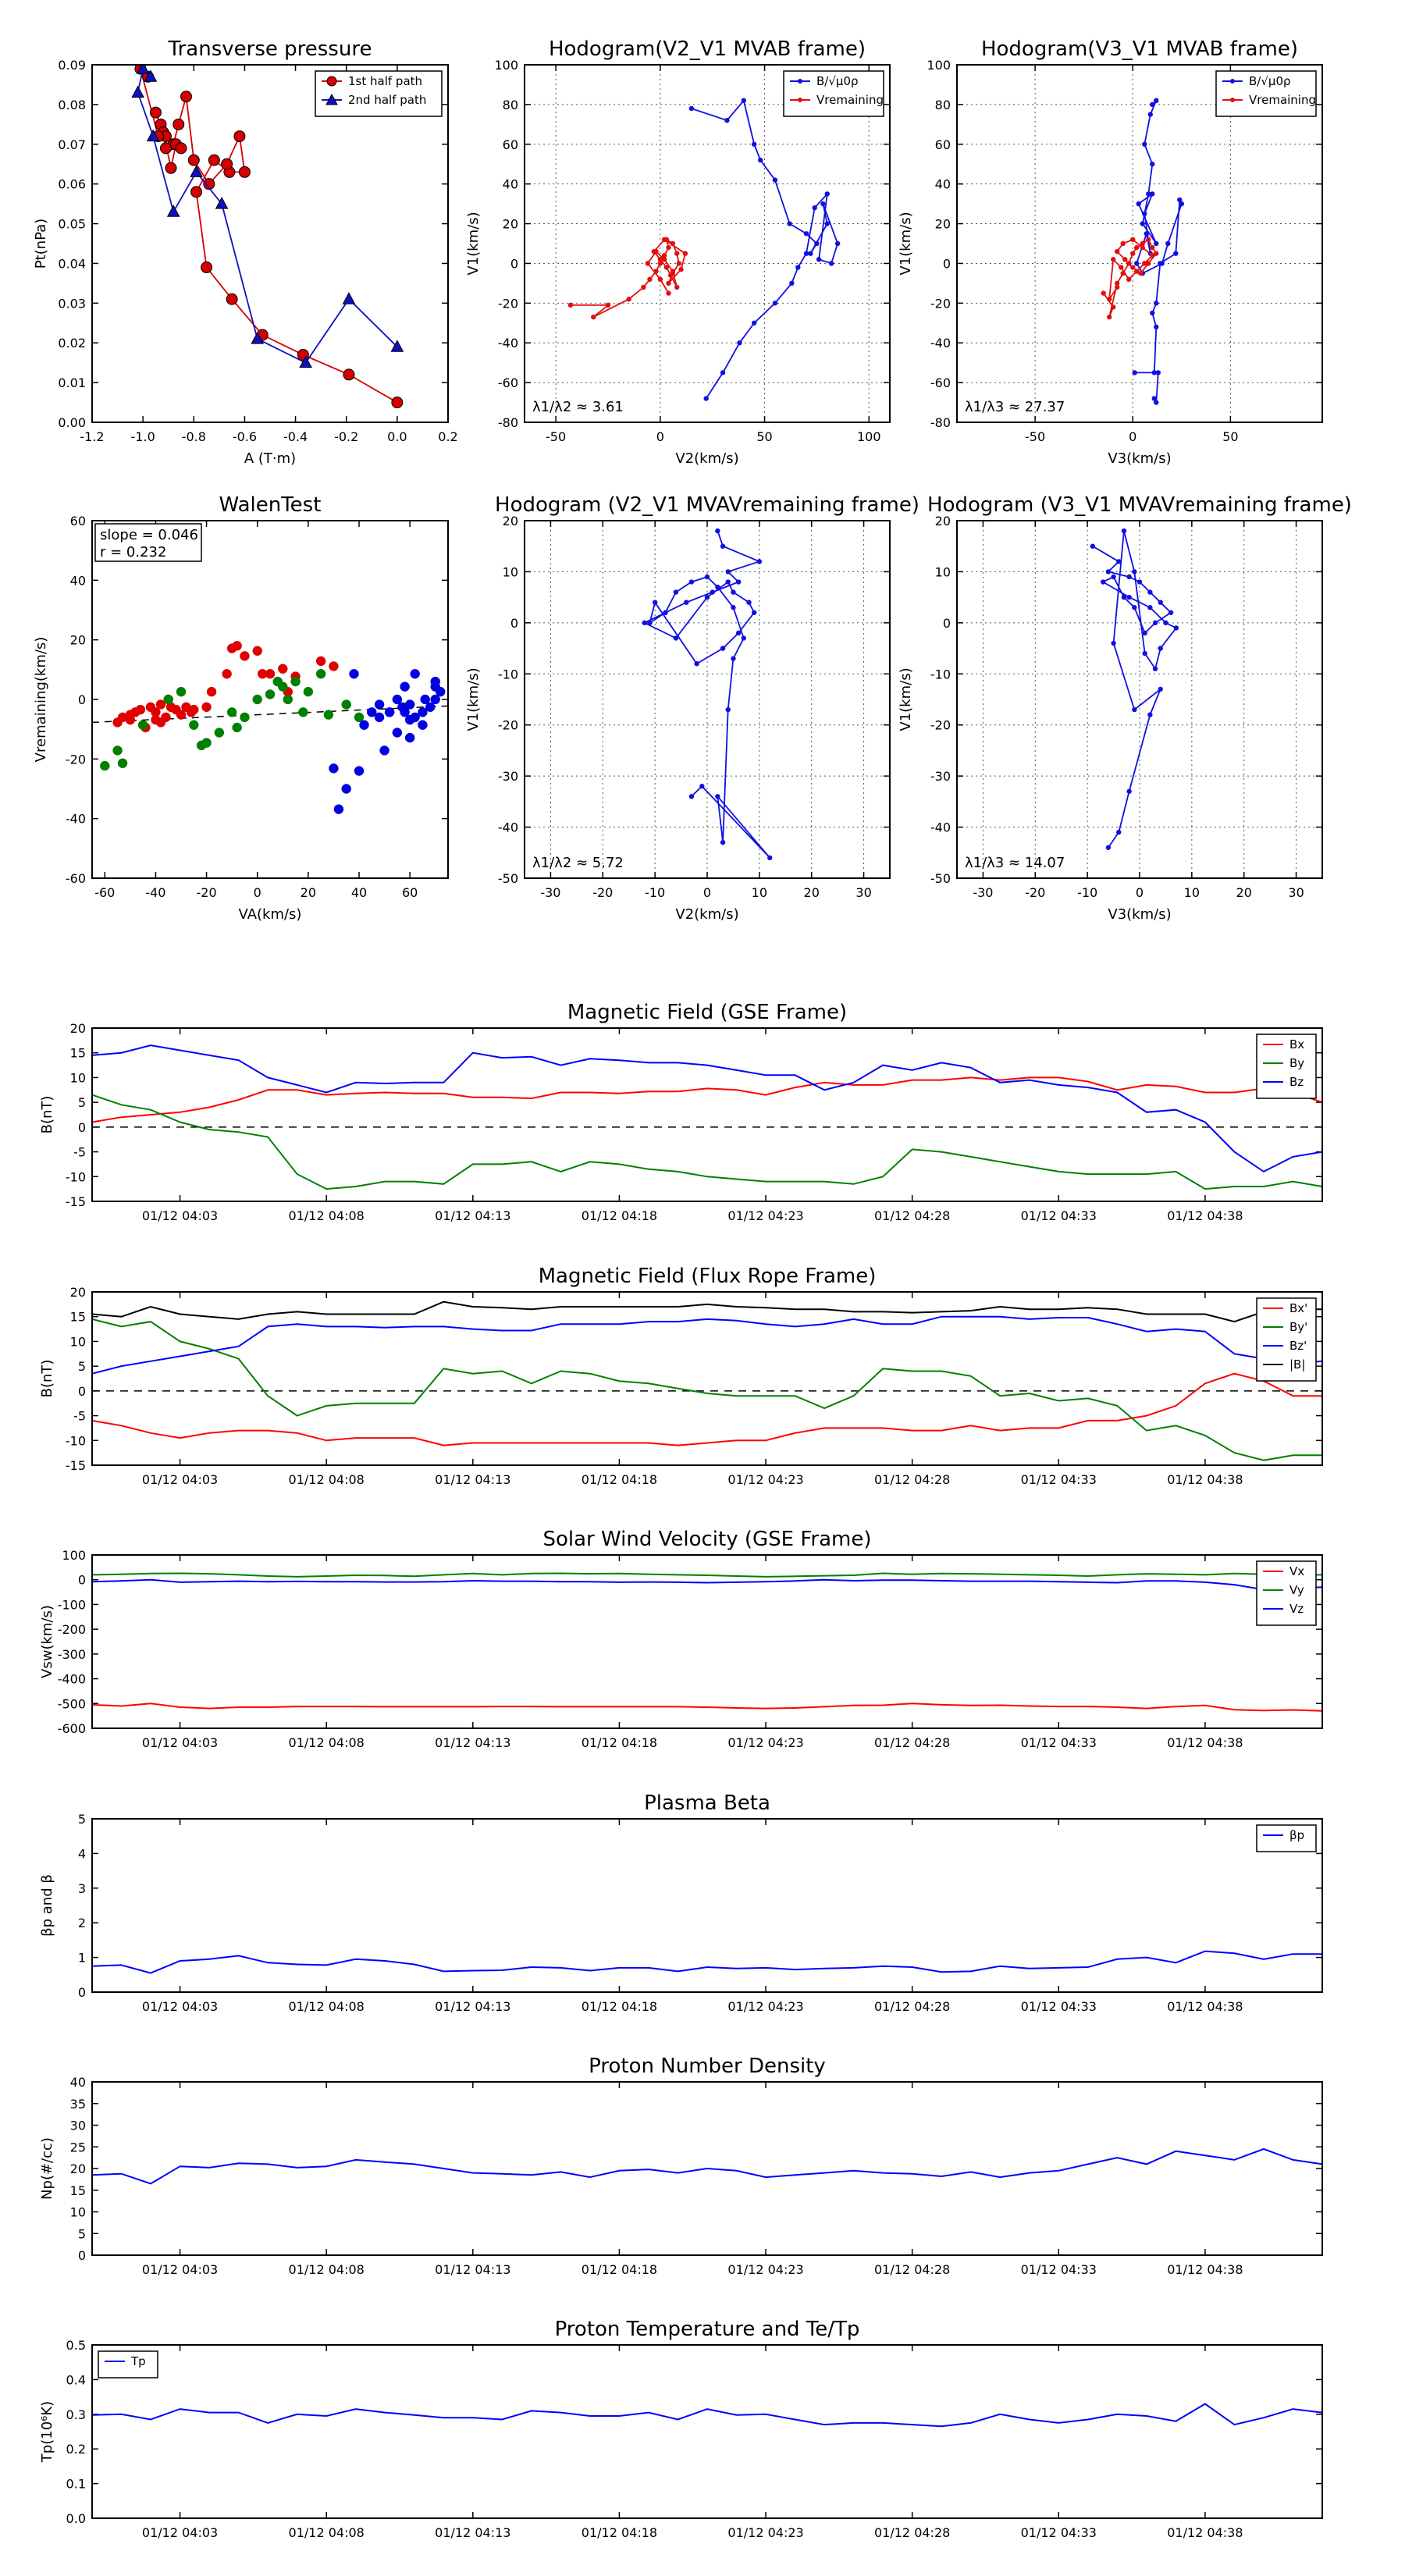 The image size is (1405, 2576). Describe the element at coordinates (707, 1575) in the screenshot. I see `series-line-vy` at that location.